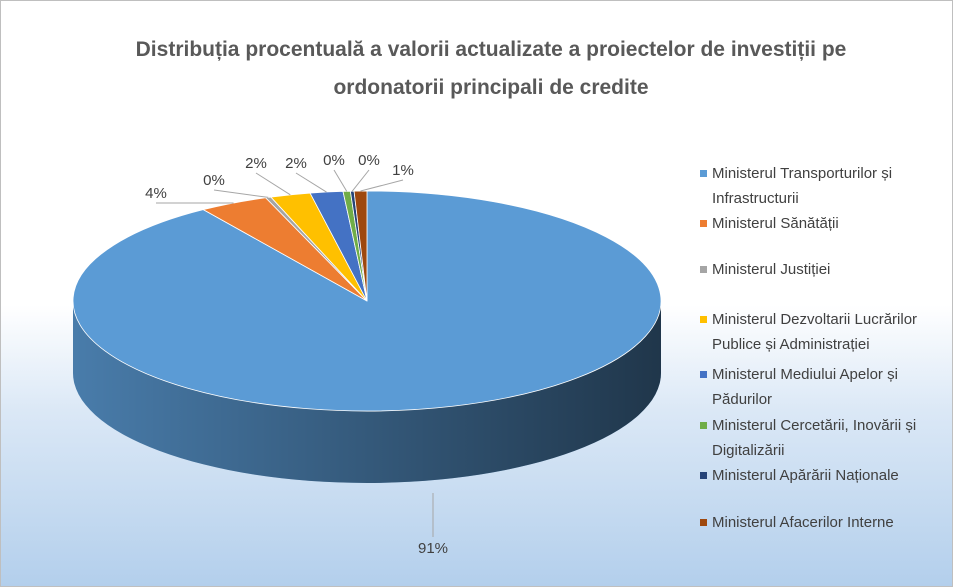 The width and height of the screenshot is (953, 587). I want to click on legend-label: Ministerul Afacerilor Interne, so click(803, 522).